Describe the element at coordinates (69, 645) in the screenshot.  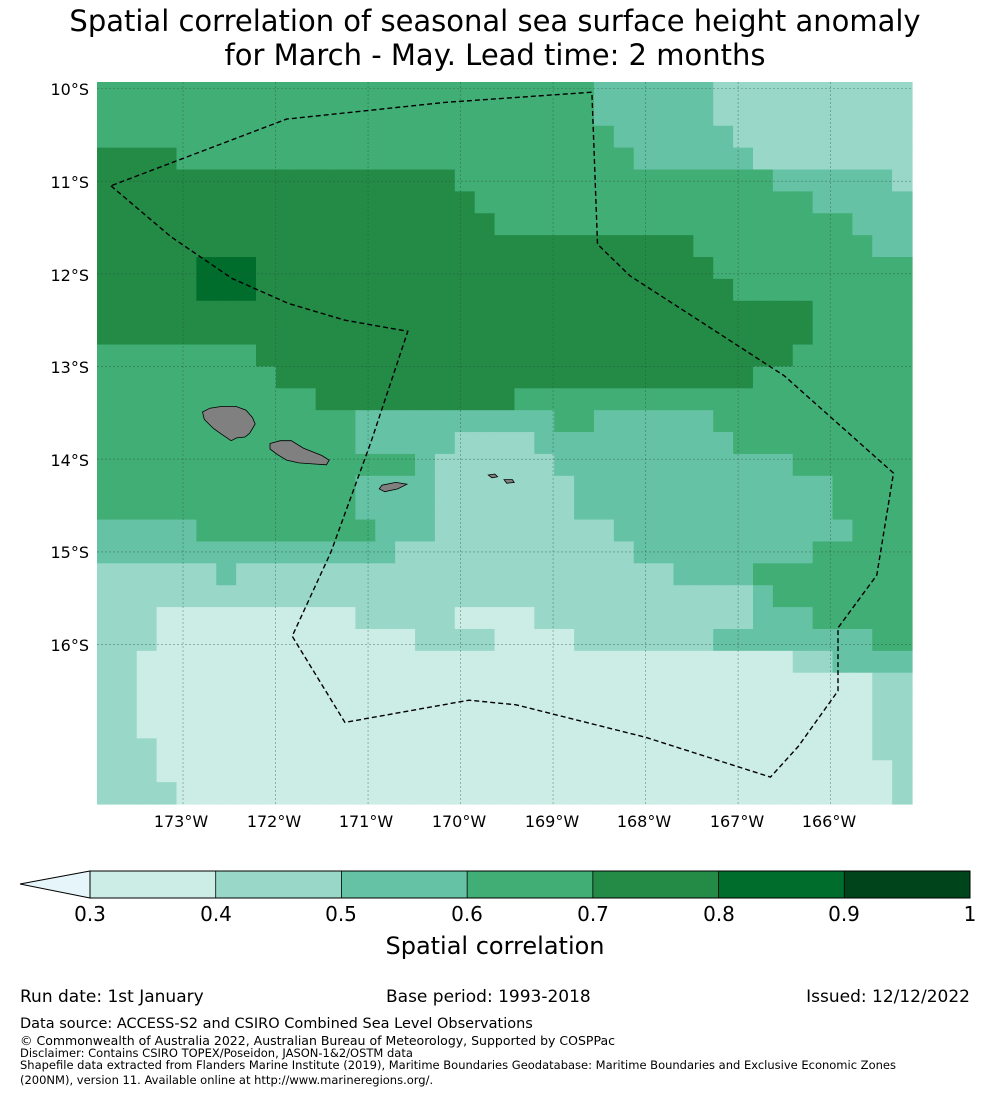
I see `lat-label-16s: 16°S` at that location.